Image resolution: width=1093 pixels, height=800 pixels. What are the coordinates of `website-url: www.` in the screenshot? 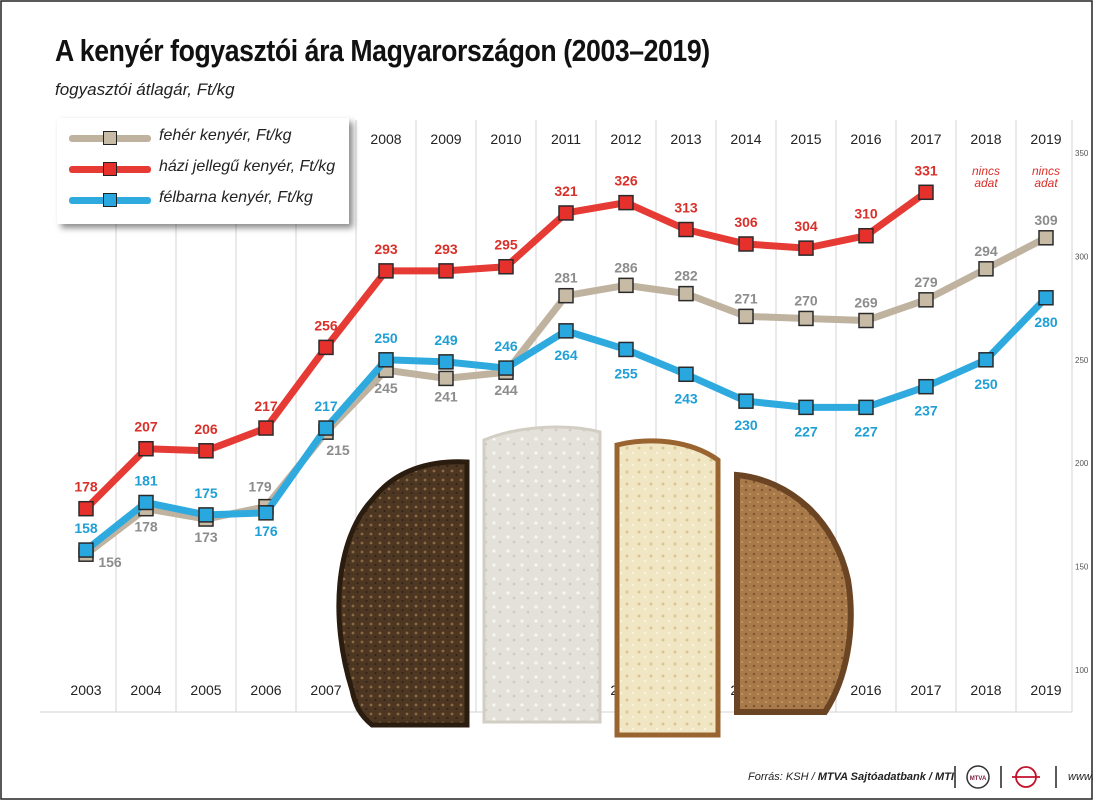 It's located at (1080, 777).